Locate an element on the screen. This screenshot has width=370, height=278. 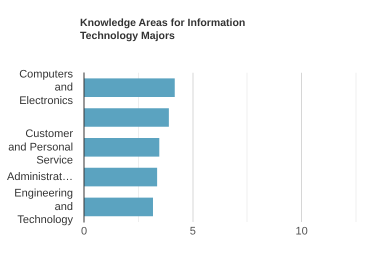
y-tick-label: Computers and Electronics is located at coordinates (46, 87).